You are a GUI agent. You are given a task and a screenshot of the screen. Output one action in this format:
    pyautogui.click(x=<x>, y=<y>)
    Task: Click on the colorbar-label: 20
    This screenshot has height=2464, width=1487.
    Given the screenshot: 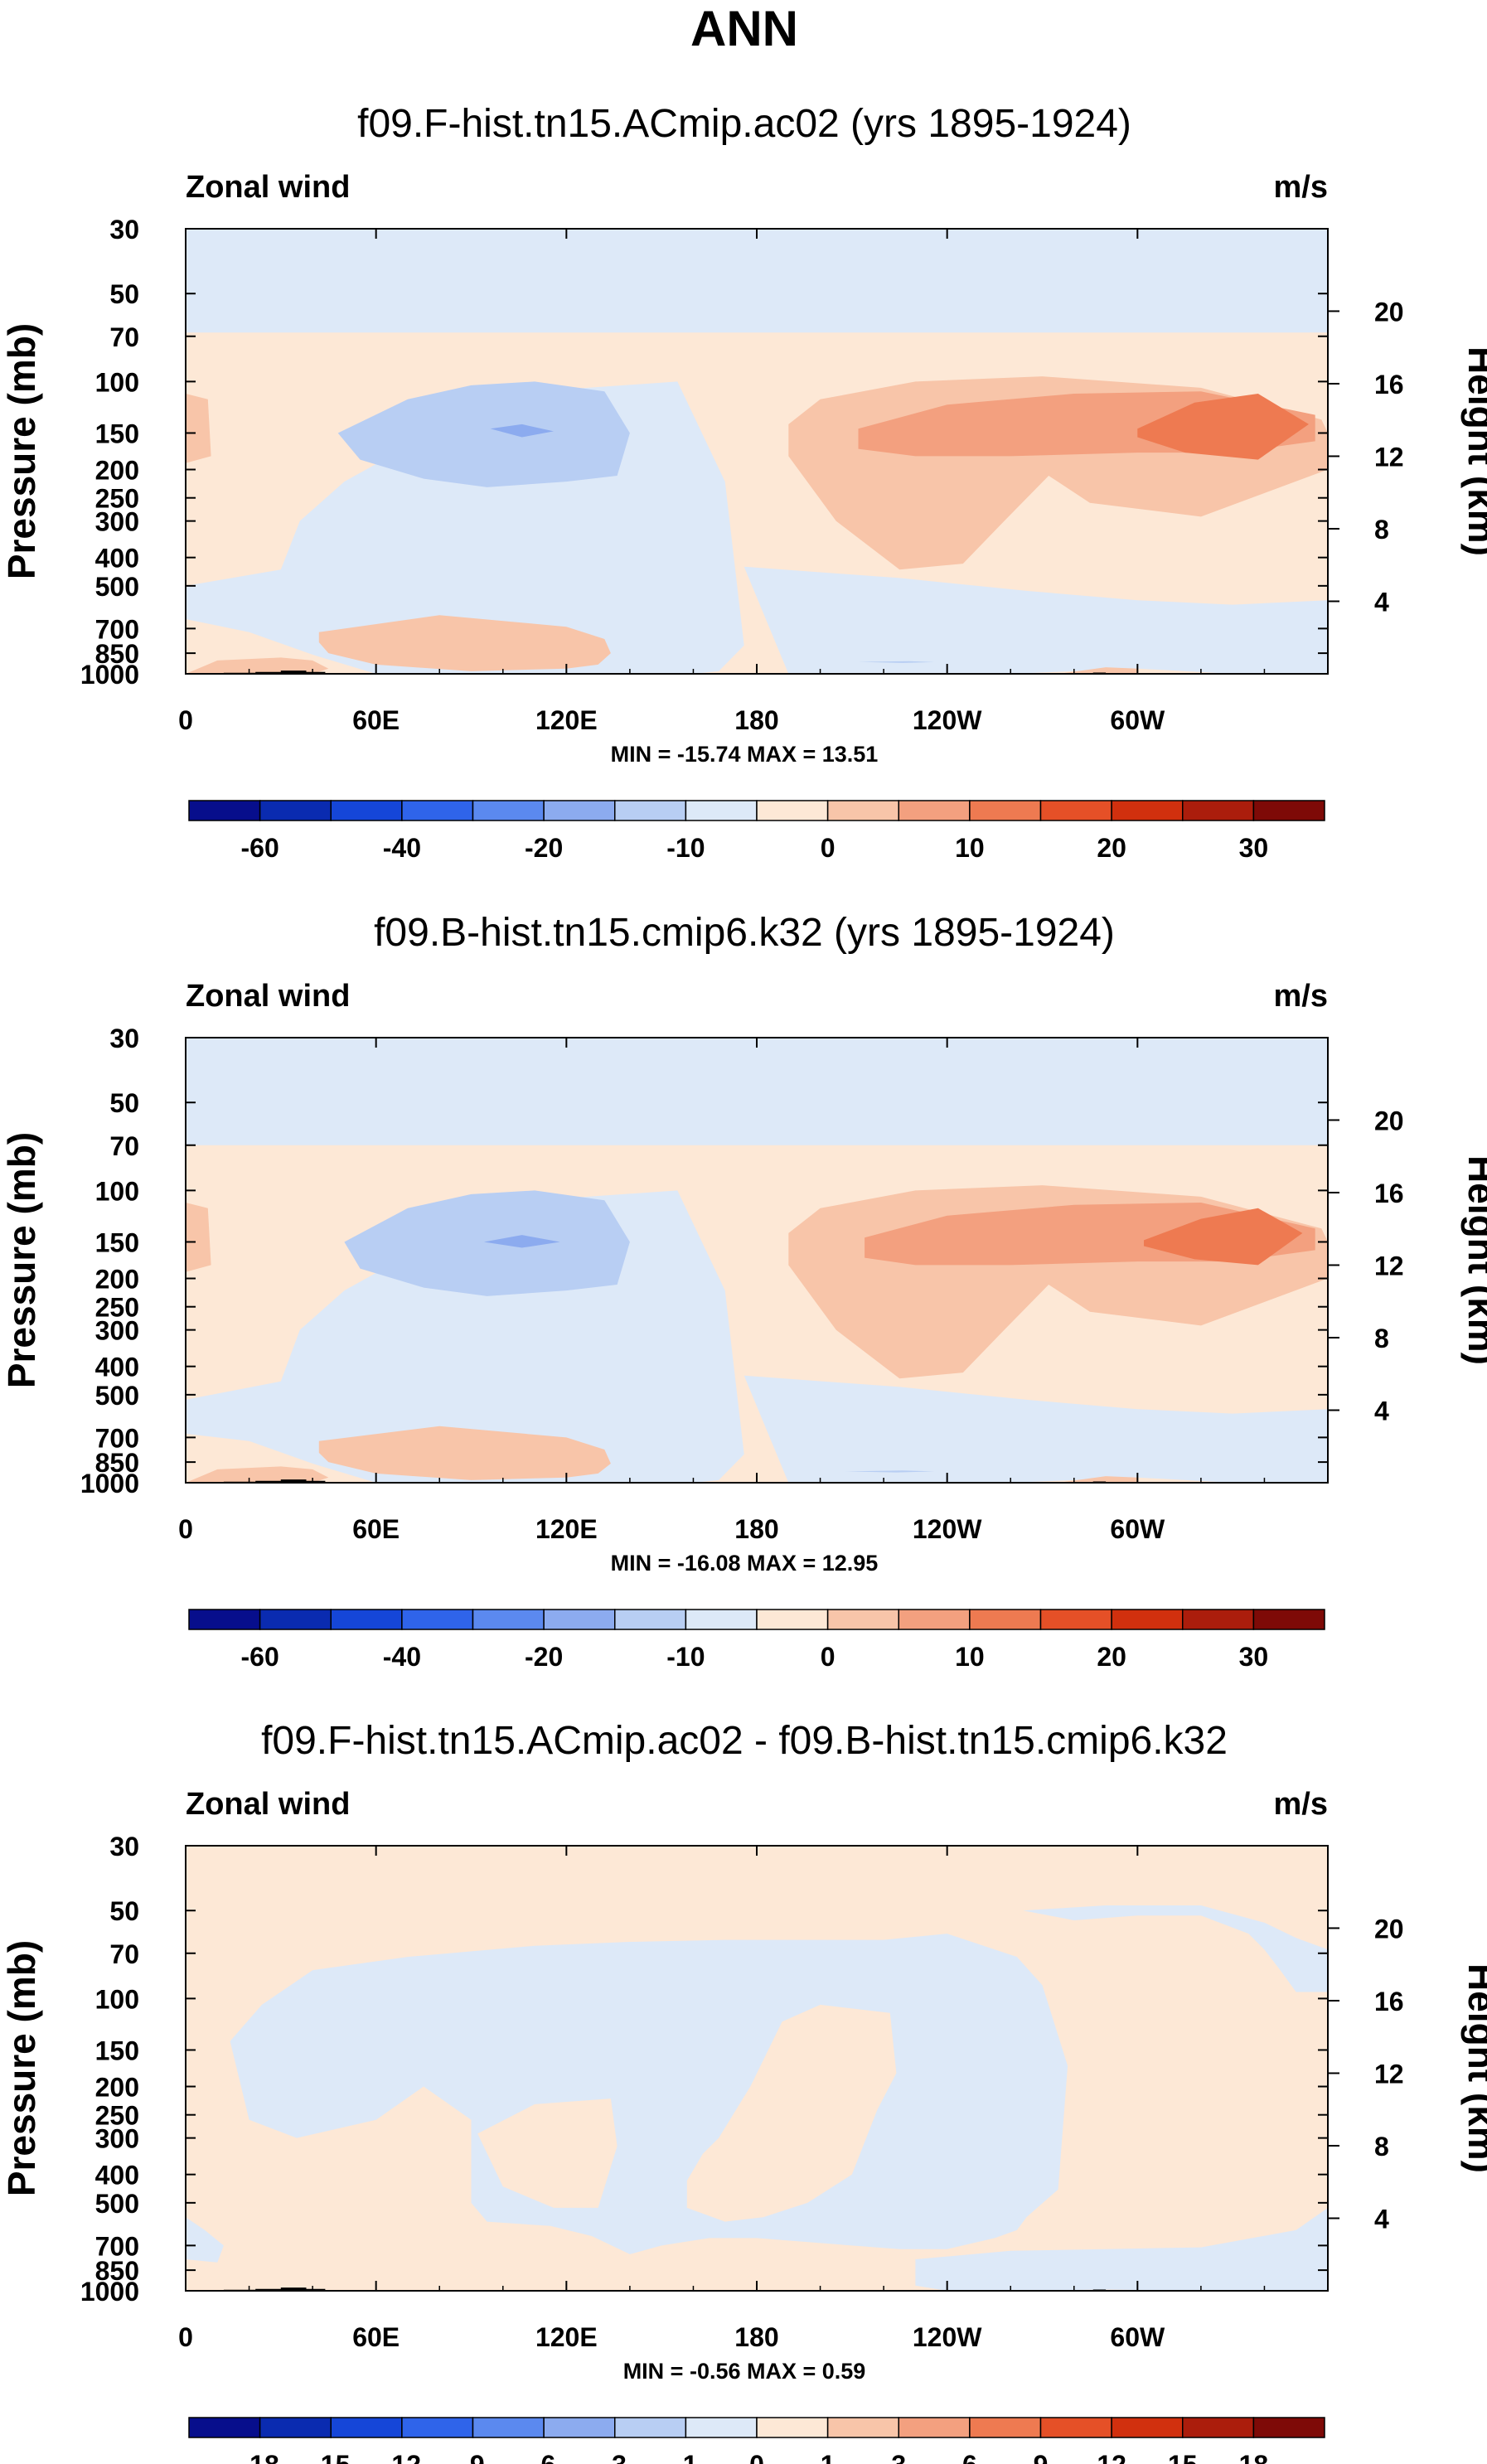 What is the action you would take?
    pyautogui.click(x=1111, y=1657)
    